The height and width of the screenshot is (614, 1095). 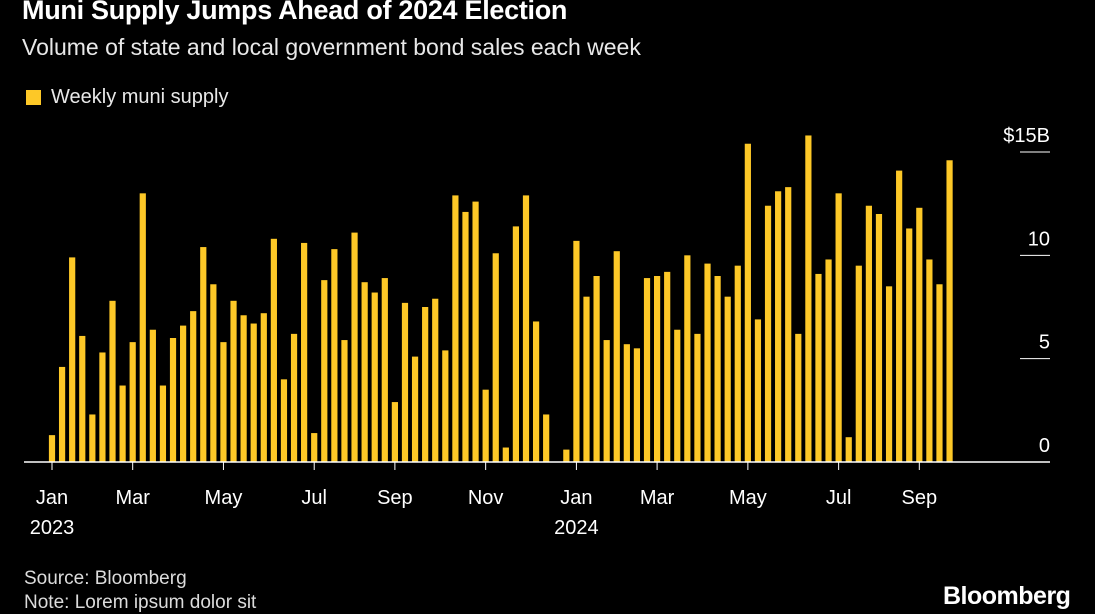 I want to click on legend: Weekly muni supply, so click(x=127, y=97).